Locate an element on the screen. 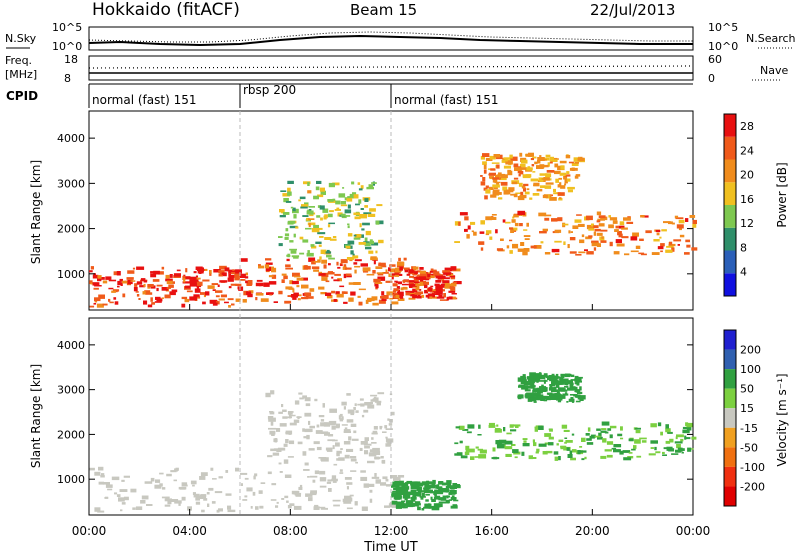  cpid-segment-label: normal (fast) 151 is located at coordinates (446, 100).